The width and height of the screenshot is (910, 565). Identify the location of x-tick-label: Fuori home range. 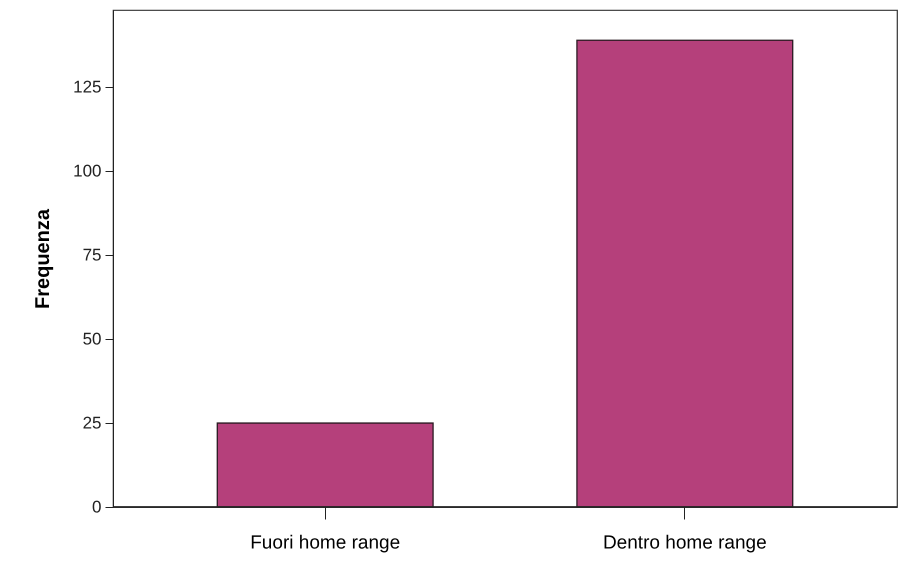
(325, 543).